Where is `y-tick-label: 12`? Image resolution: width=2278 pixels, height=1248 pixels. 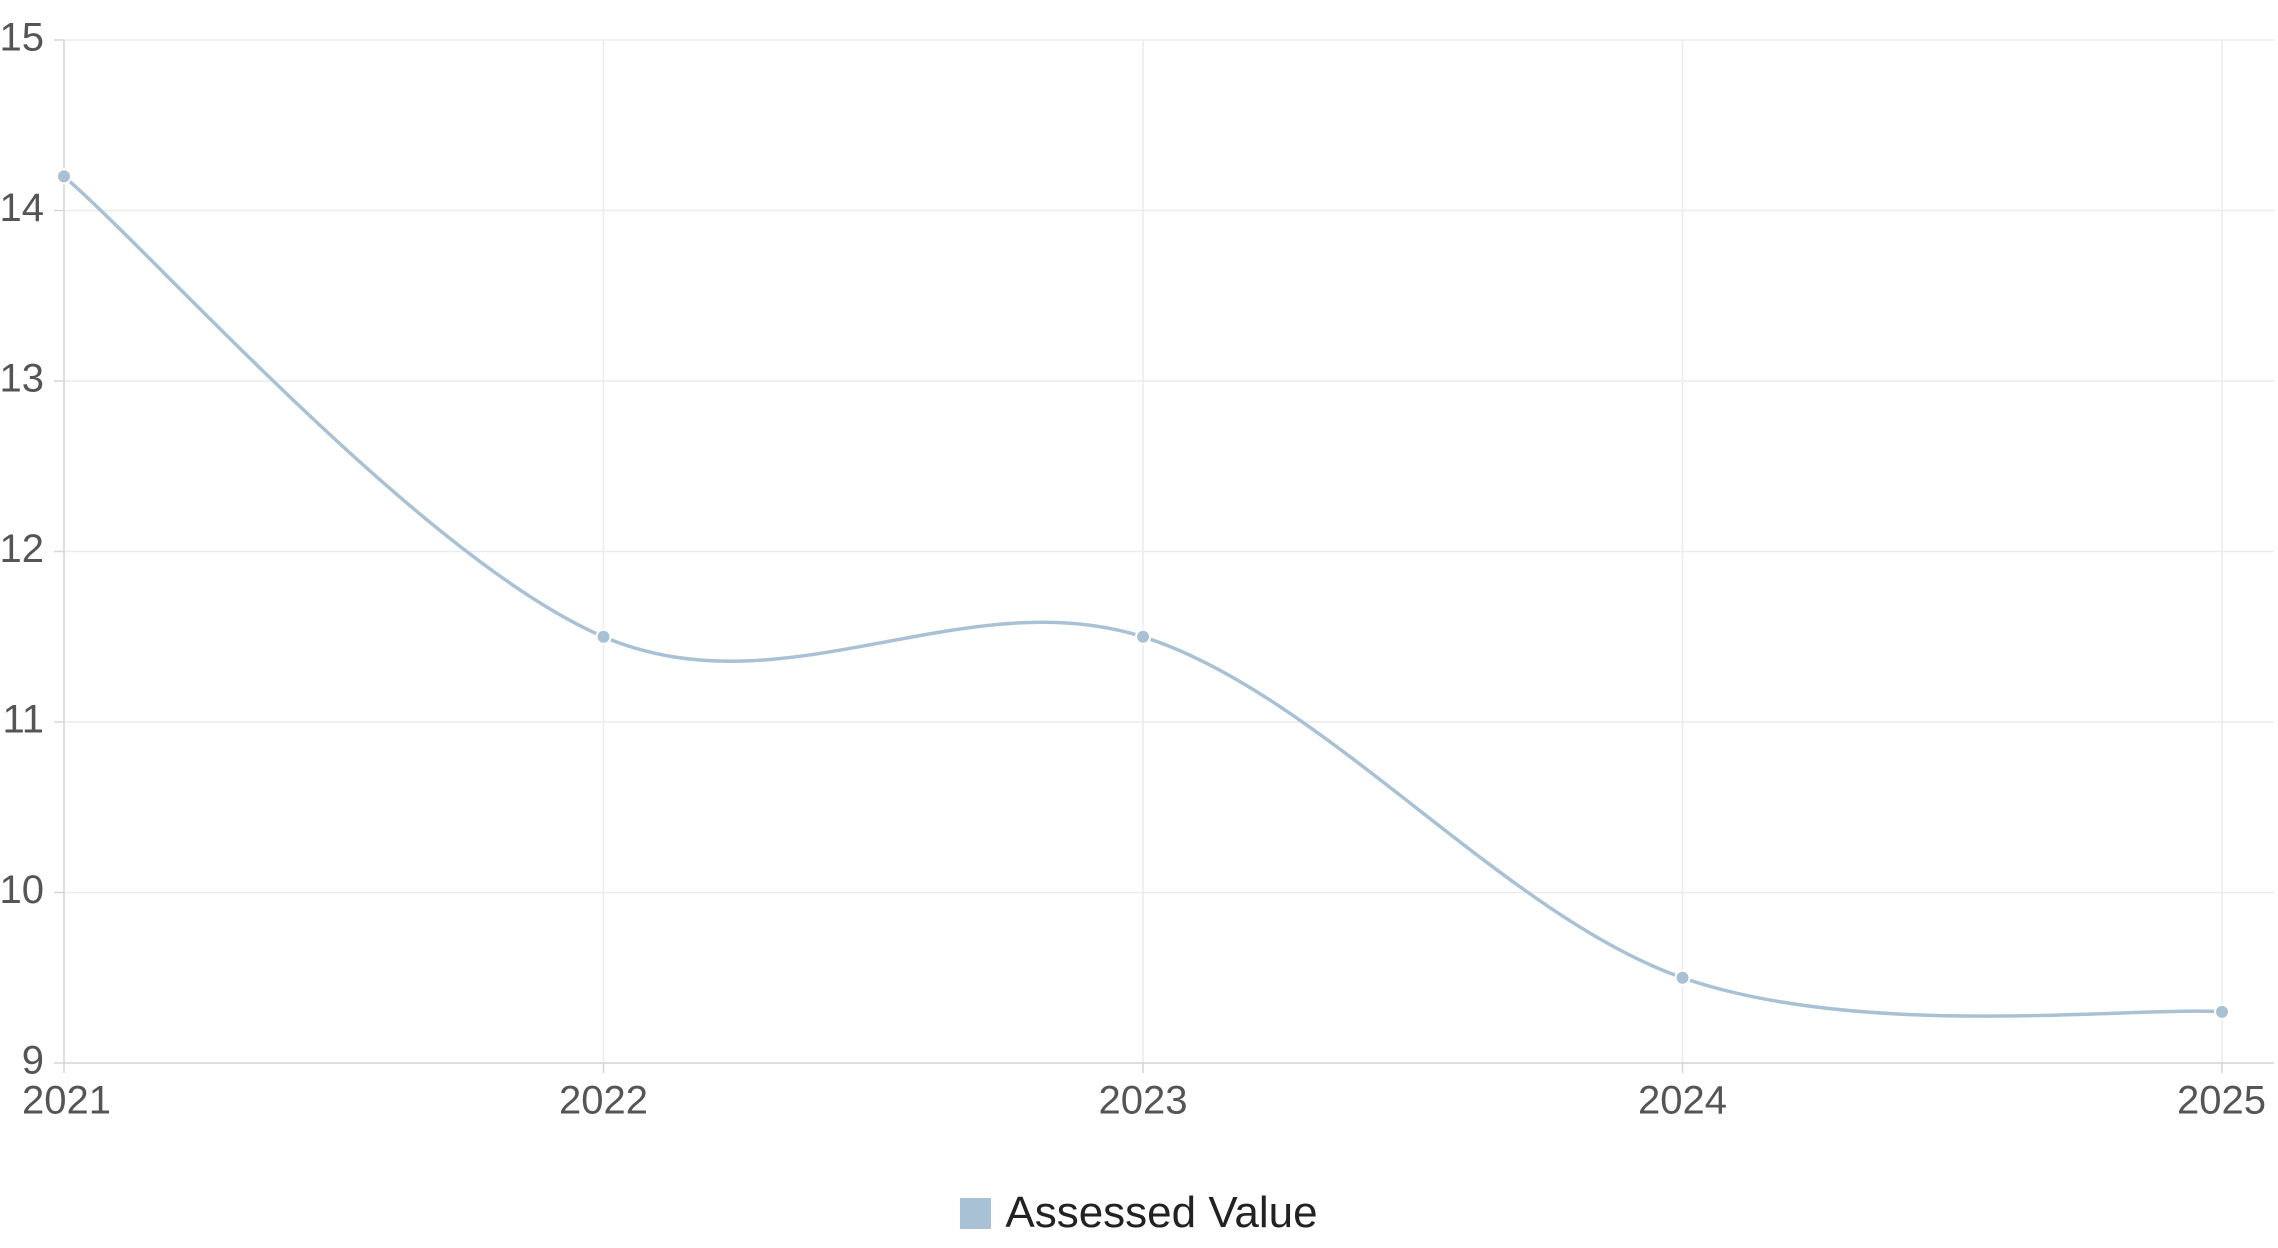
y-tick-label: 12 is located at coordinates (22, 549).